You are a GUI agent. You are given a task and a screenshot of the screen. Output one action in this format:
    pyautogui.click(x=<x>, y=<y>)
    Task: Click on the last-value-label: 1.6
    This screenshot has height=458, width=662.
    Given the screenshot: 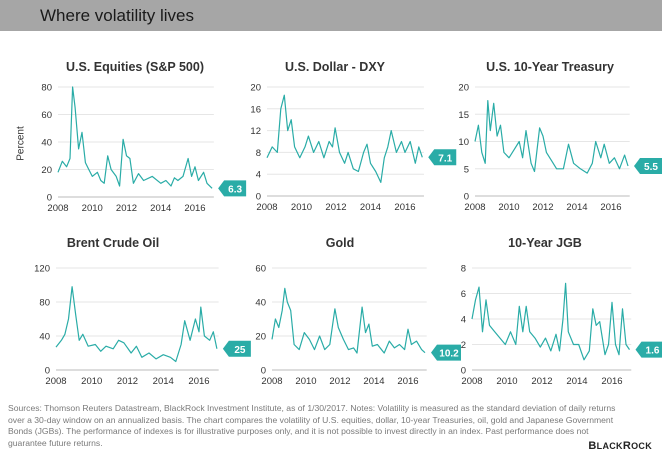 What is the action you would take?
    pyautogui.click(x=653, y=351)
    